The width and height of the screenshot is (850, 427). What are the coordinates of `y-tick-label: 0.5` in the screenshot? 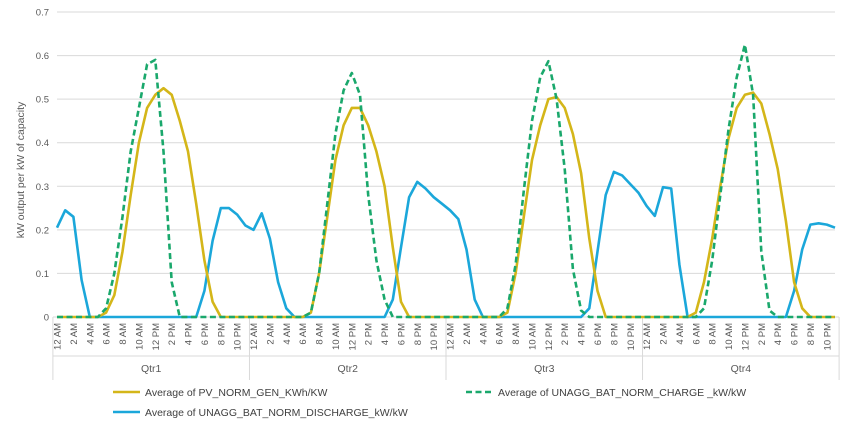 It's located at (42, 100).